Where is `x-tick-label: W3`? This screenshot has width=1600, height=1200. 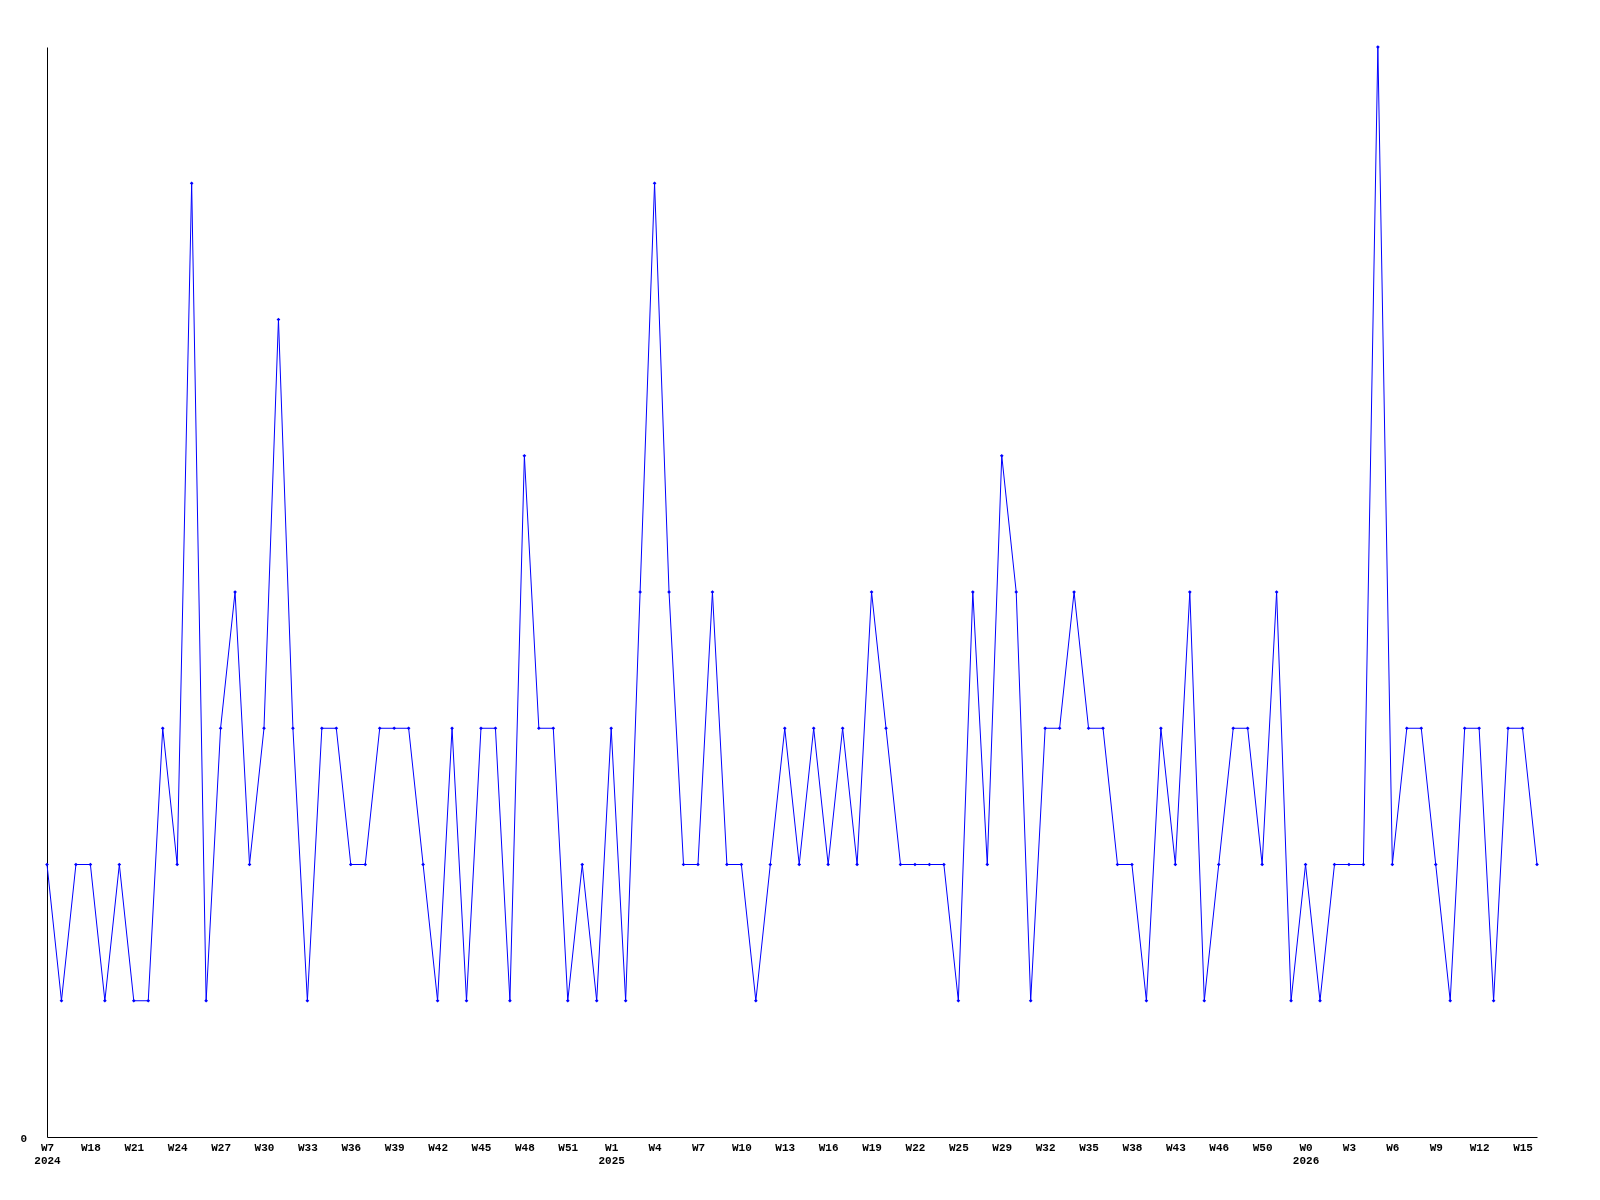 x-tick-label: W3 is located at coordinates (1349, 1147).